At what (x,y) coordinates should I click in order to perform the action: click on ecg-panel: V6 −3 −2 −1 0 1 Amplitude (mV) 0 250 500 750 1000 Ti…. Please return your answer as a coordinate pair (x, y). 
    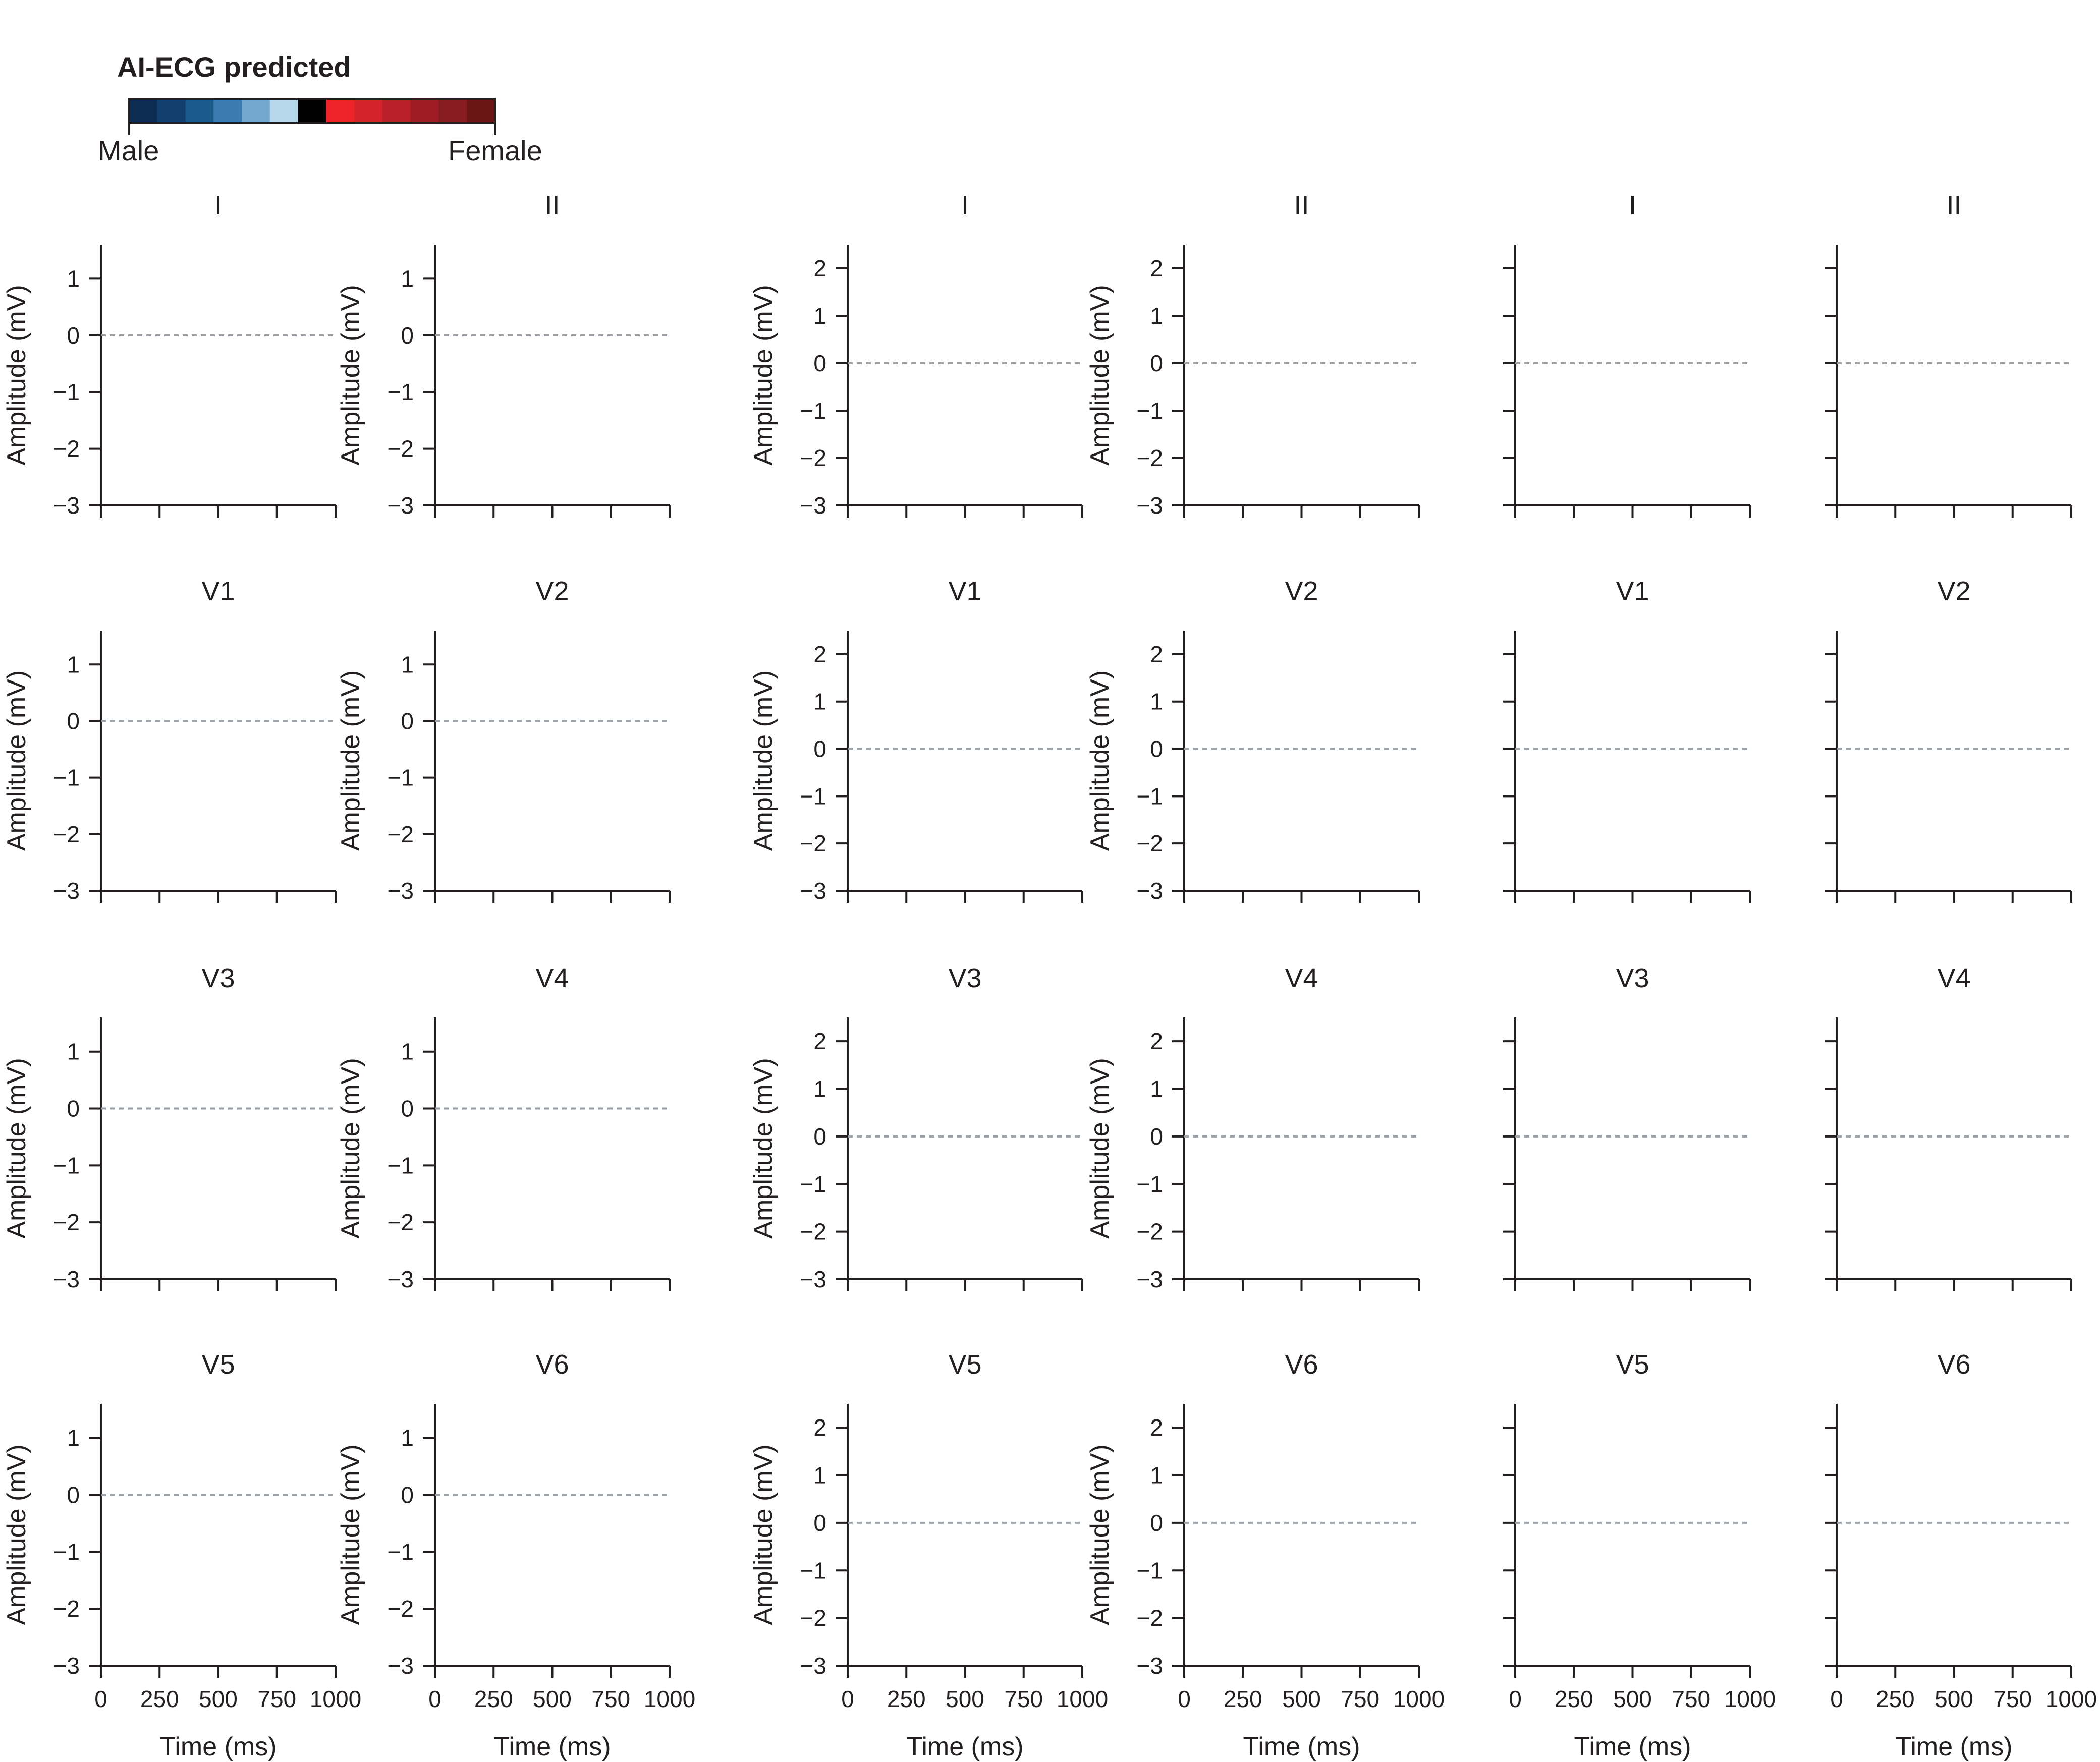
    Looking at the image, I should click on (515, 1555).